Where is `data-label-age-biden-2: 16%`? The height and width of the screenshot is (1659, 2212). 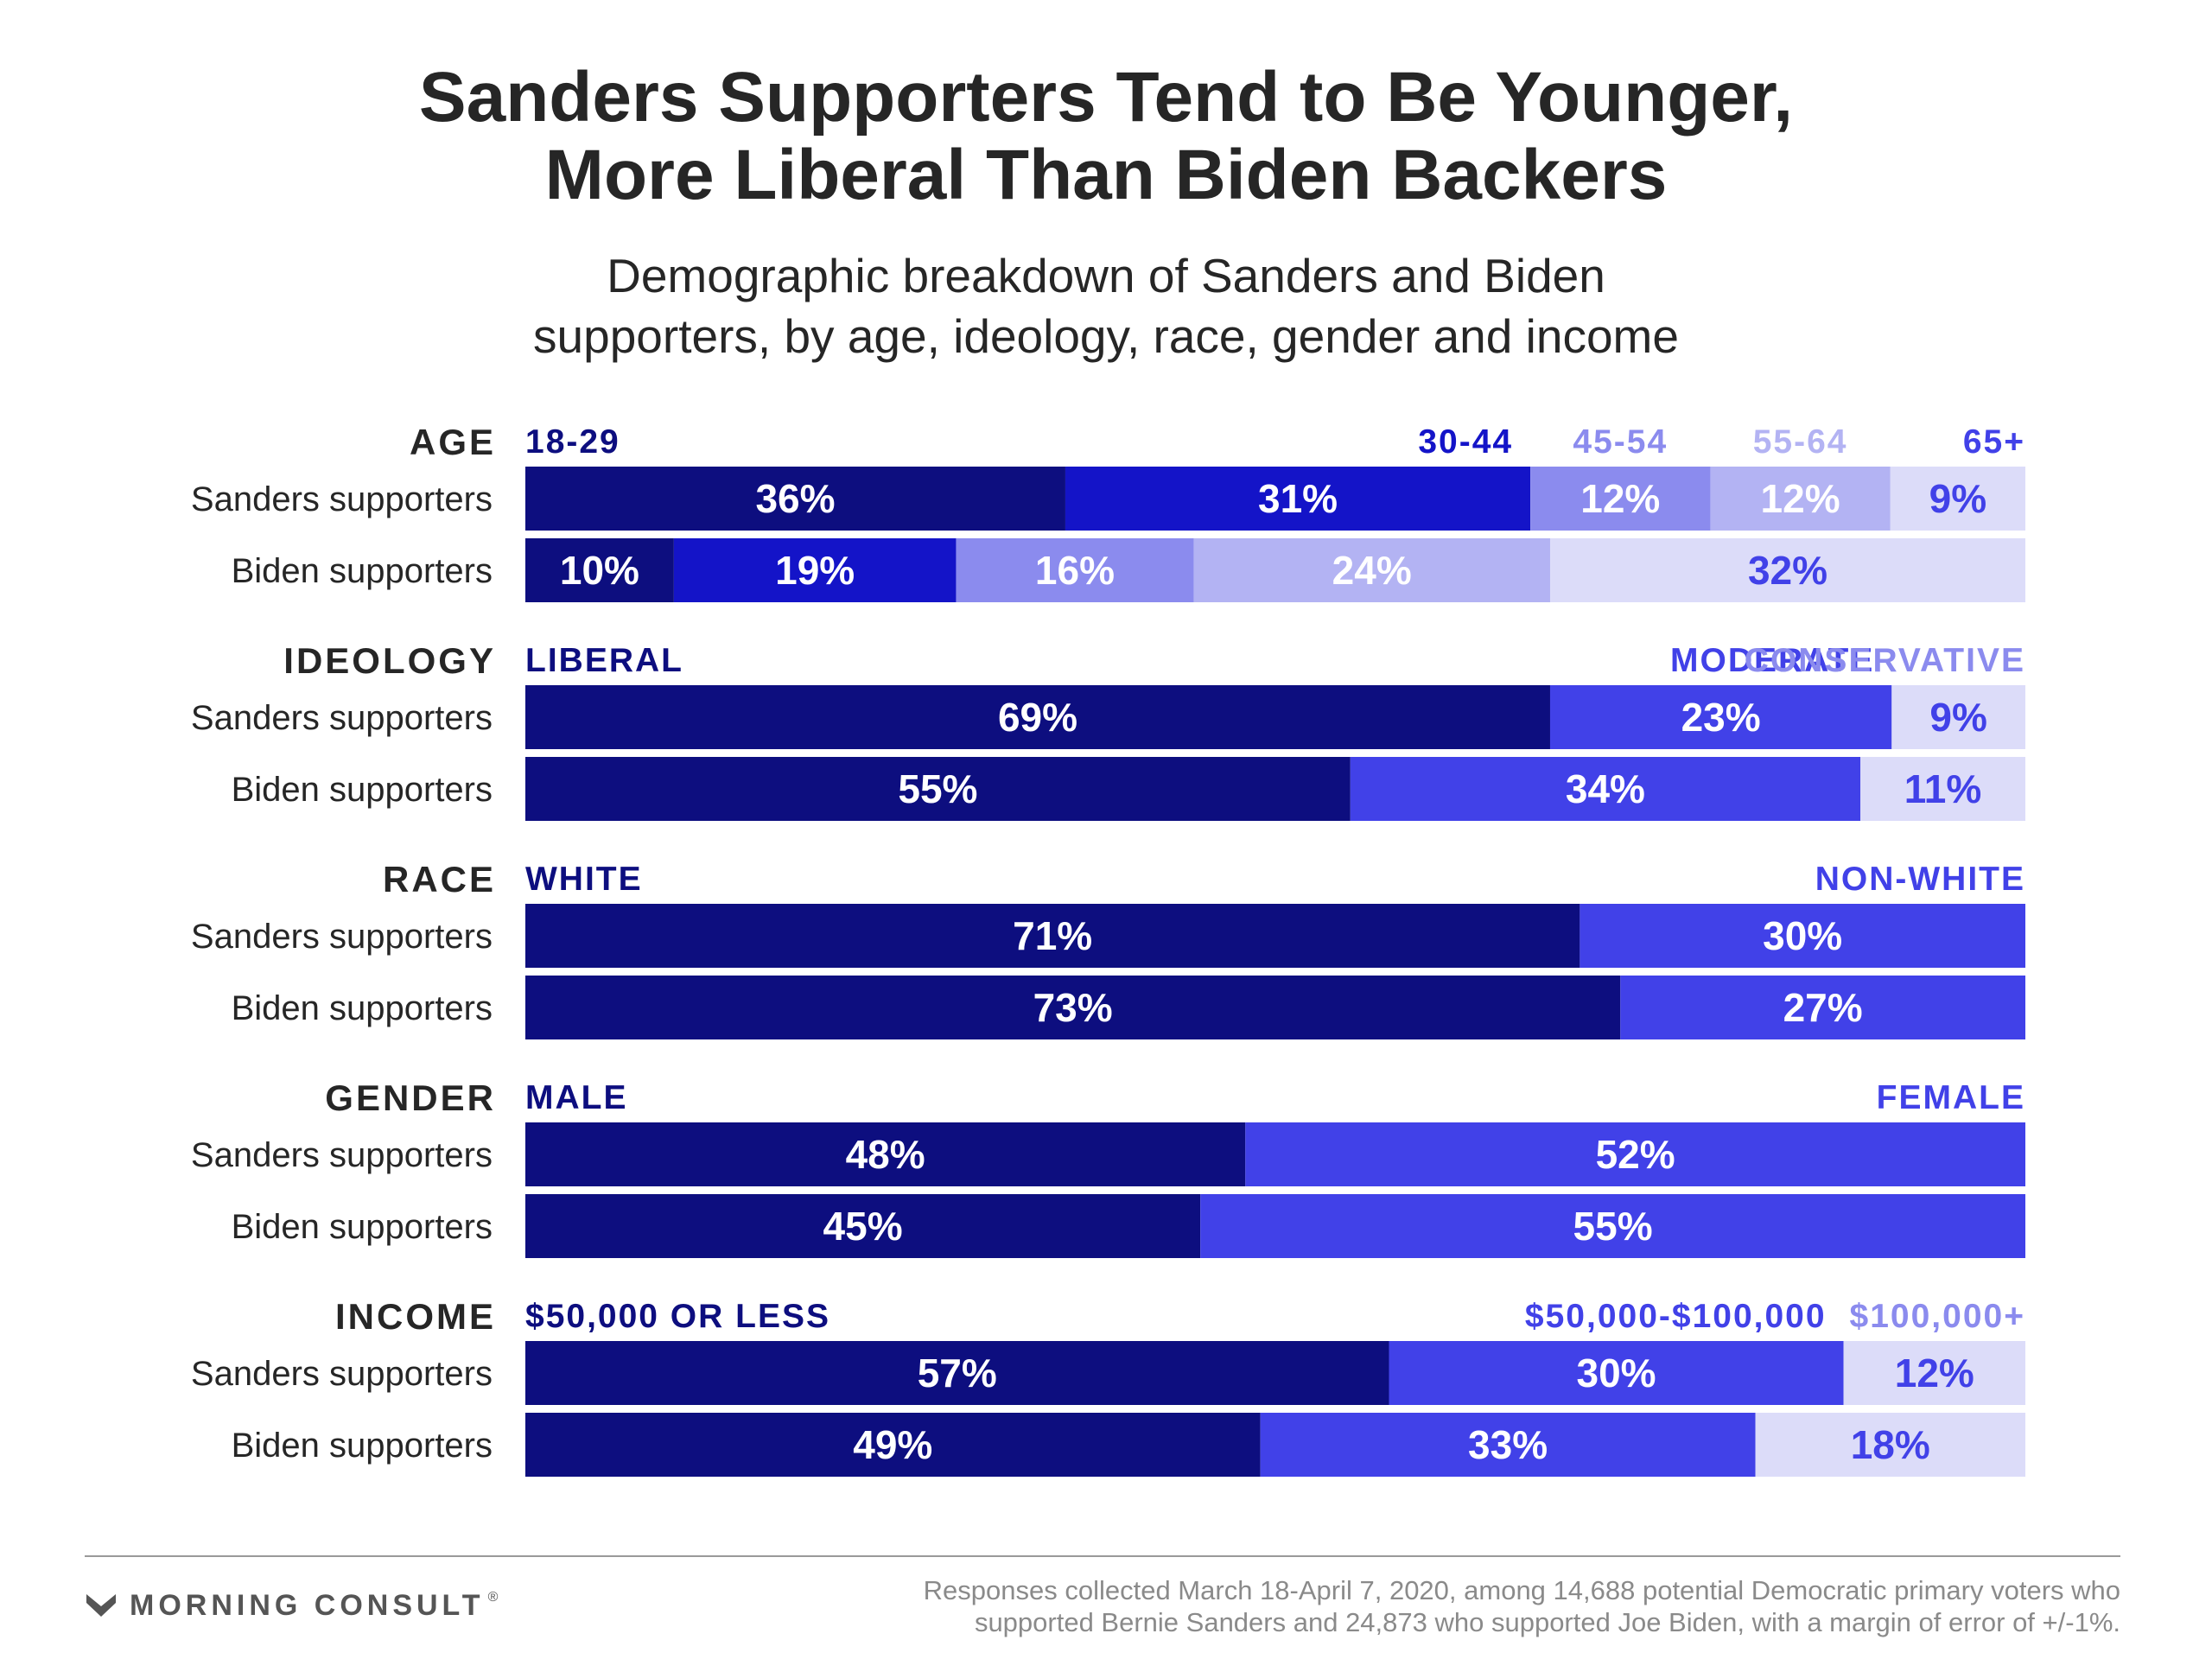
data-label-age-biden-2: 16% is located at coordinates (1075, 570).